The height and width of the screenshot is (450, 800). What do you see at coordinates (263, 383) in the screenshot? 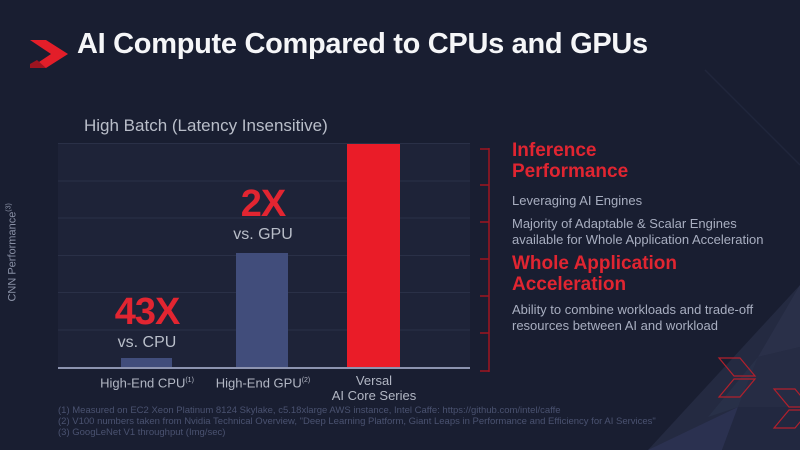
I see `x-label-high-end-gpu: High-End GPU(2)` at bounding box center [263, 383].